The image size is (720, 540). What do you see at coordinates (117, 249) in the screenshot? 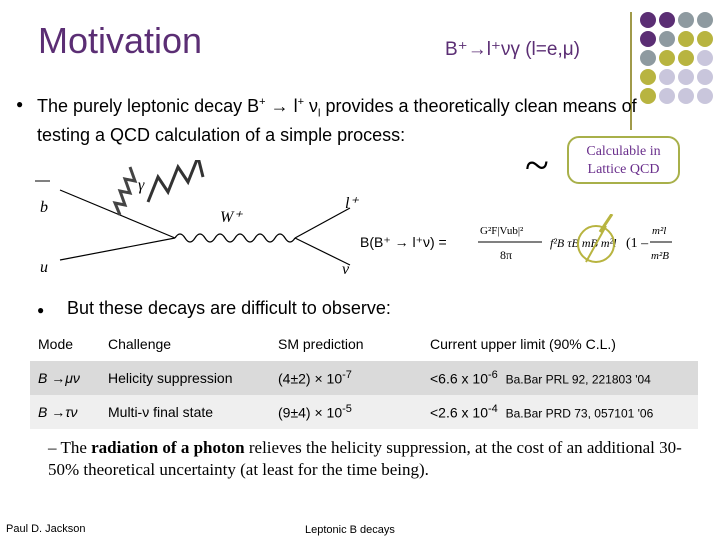
I see `u-quark-line` at bounding box center [117, 249].